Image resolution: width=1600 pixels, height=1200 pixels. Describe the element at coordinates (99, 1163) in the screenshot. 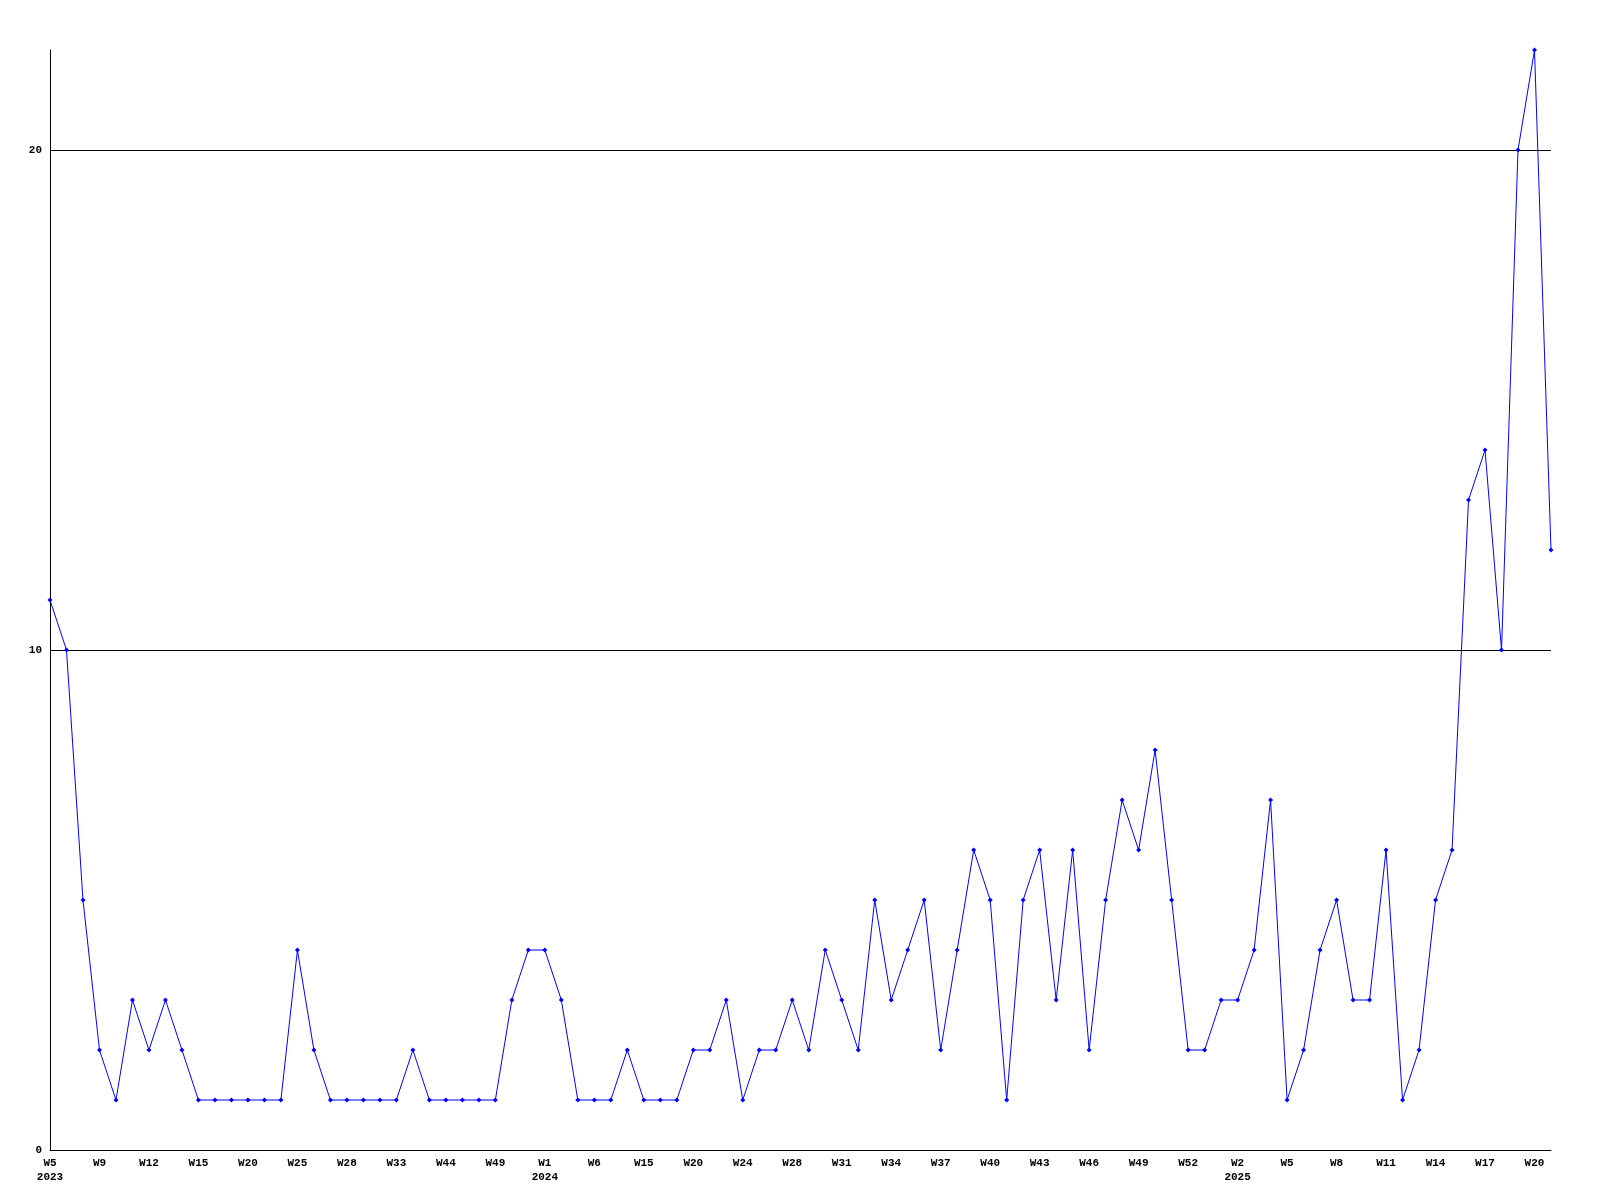

I see `x-tick-label: W9` at that location.